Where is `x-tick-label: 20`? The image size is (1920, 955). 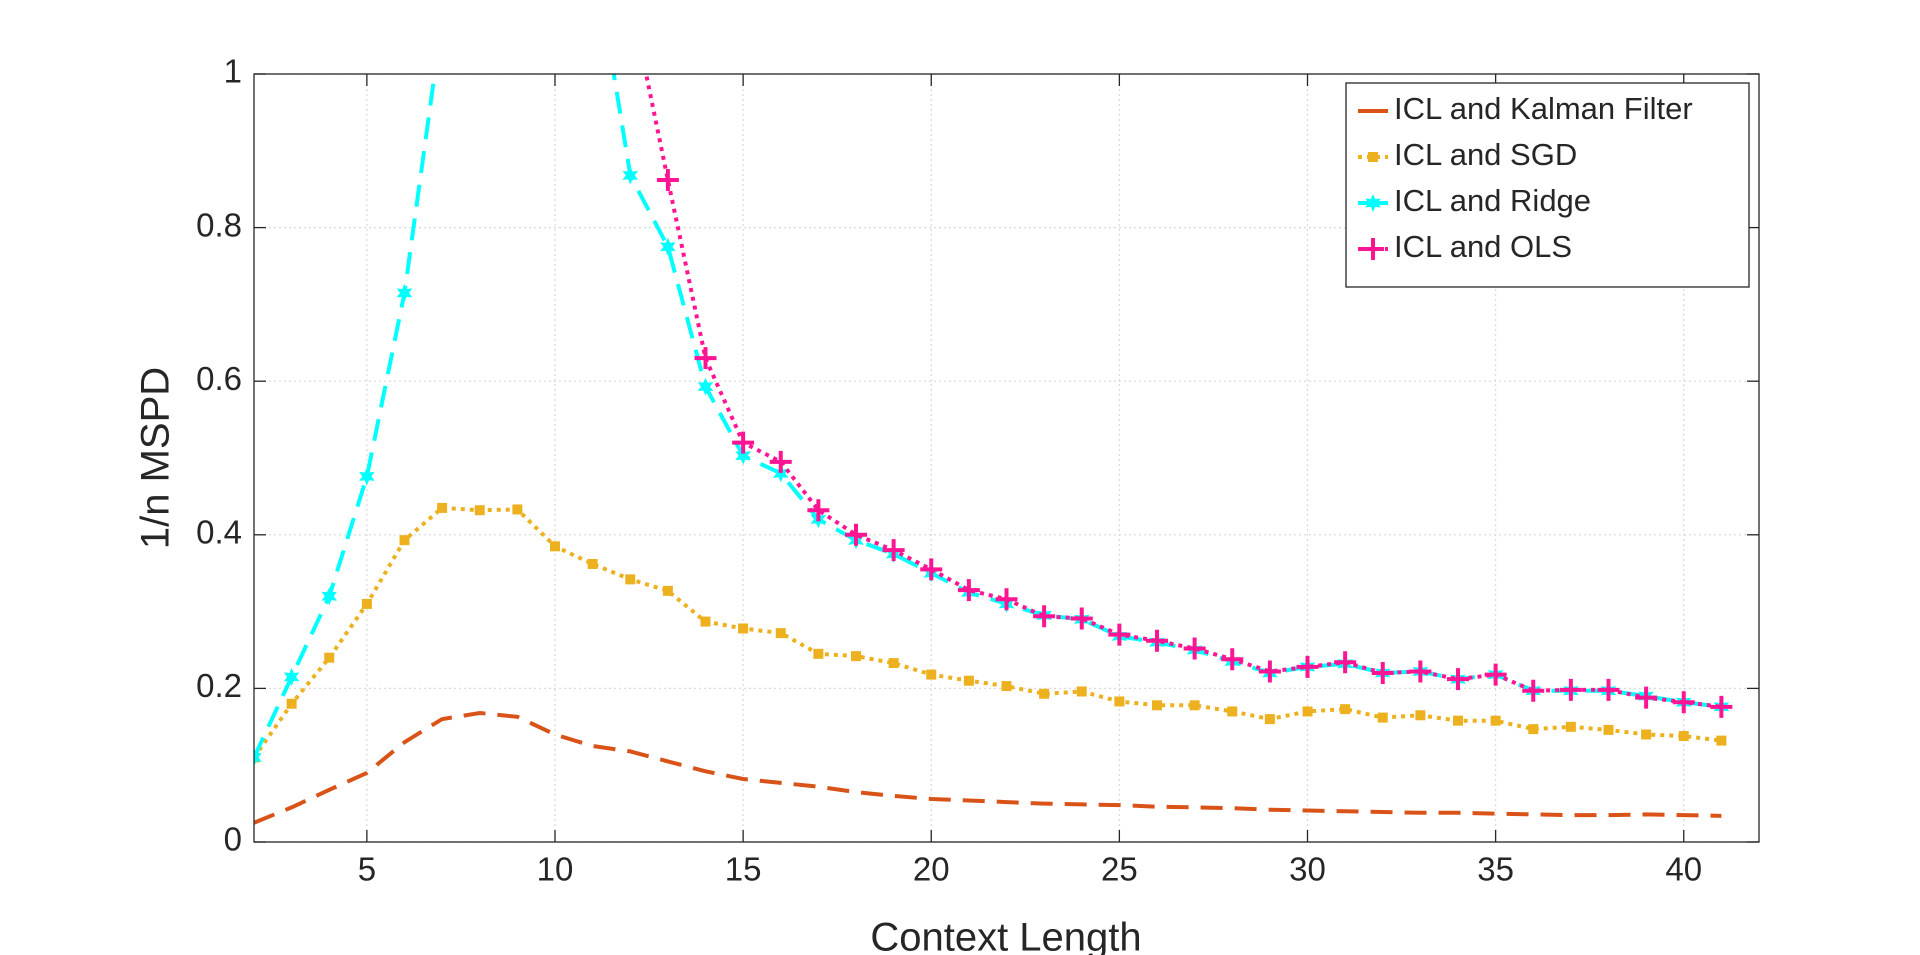
x-tick-label: 20 is located at coordinates (931, 869).